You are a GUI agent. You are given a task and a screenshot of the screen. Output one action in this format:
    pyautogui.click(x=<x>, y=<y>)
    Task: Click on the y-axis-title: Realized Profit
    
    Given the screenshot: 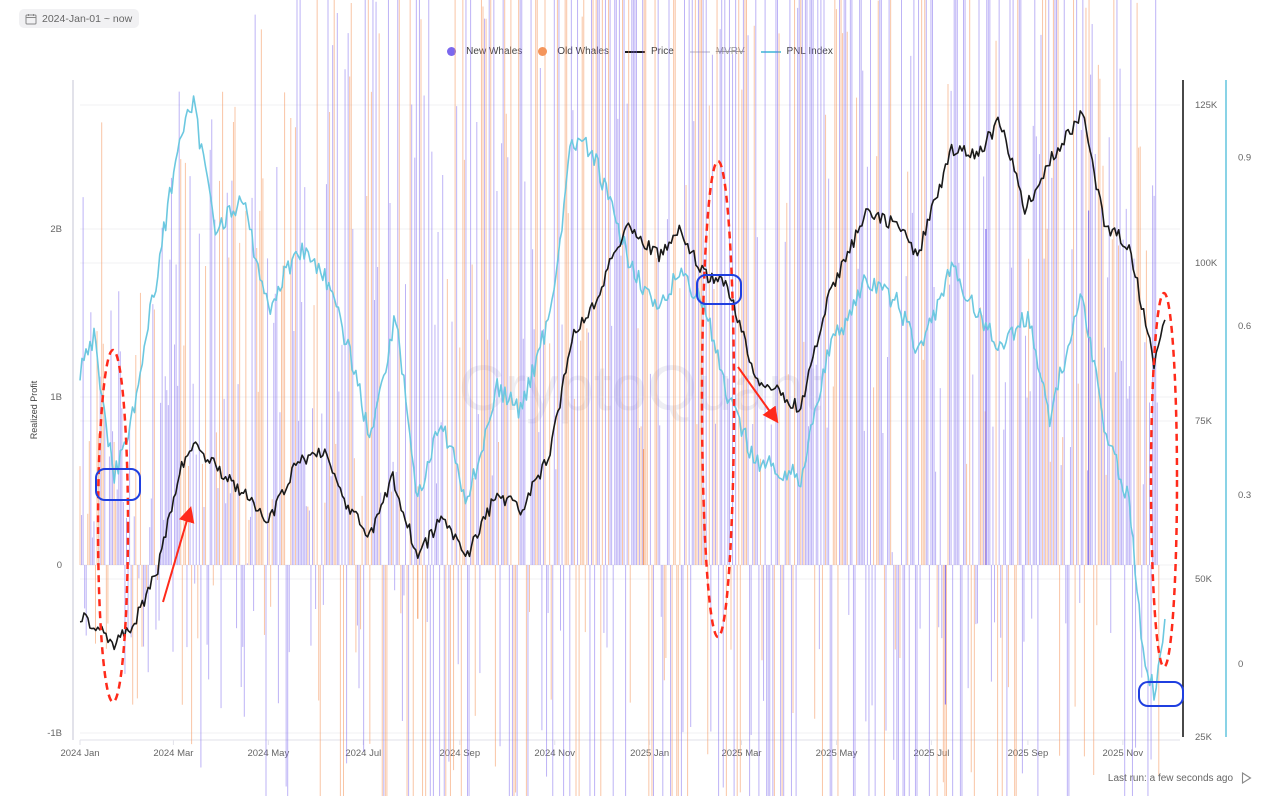 What is the action you would take?
    pyautogui.click(x=34, y=409)
    